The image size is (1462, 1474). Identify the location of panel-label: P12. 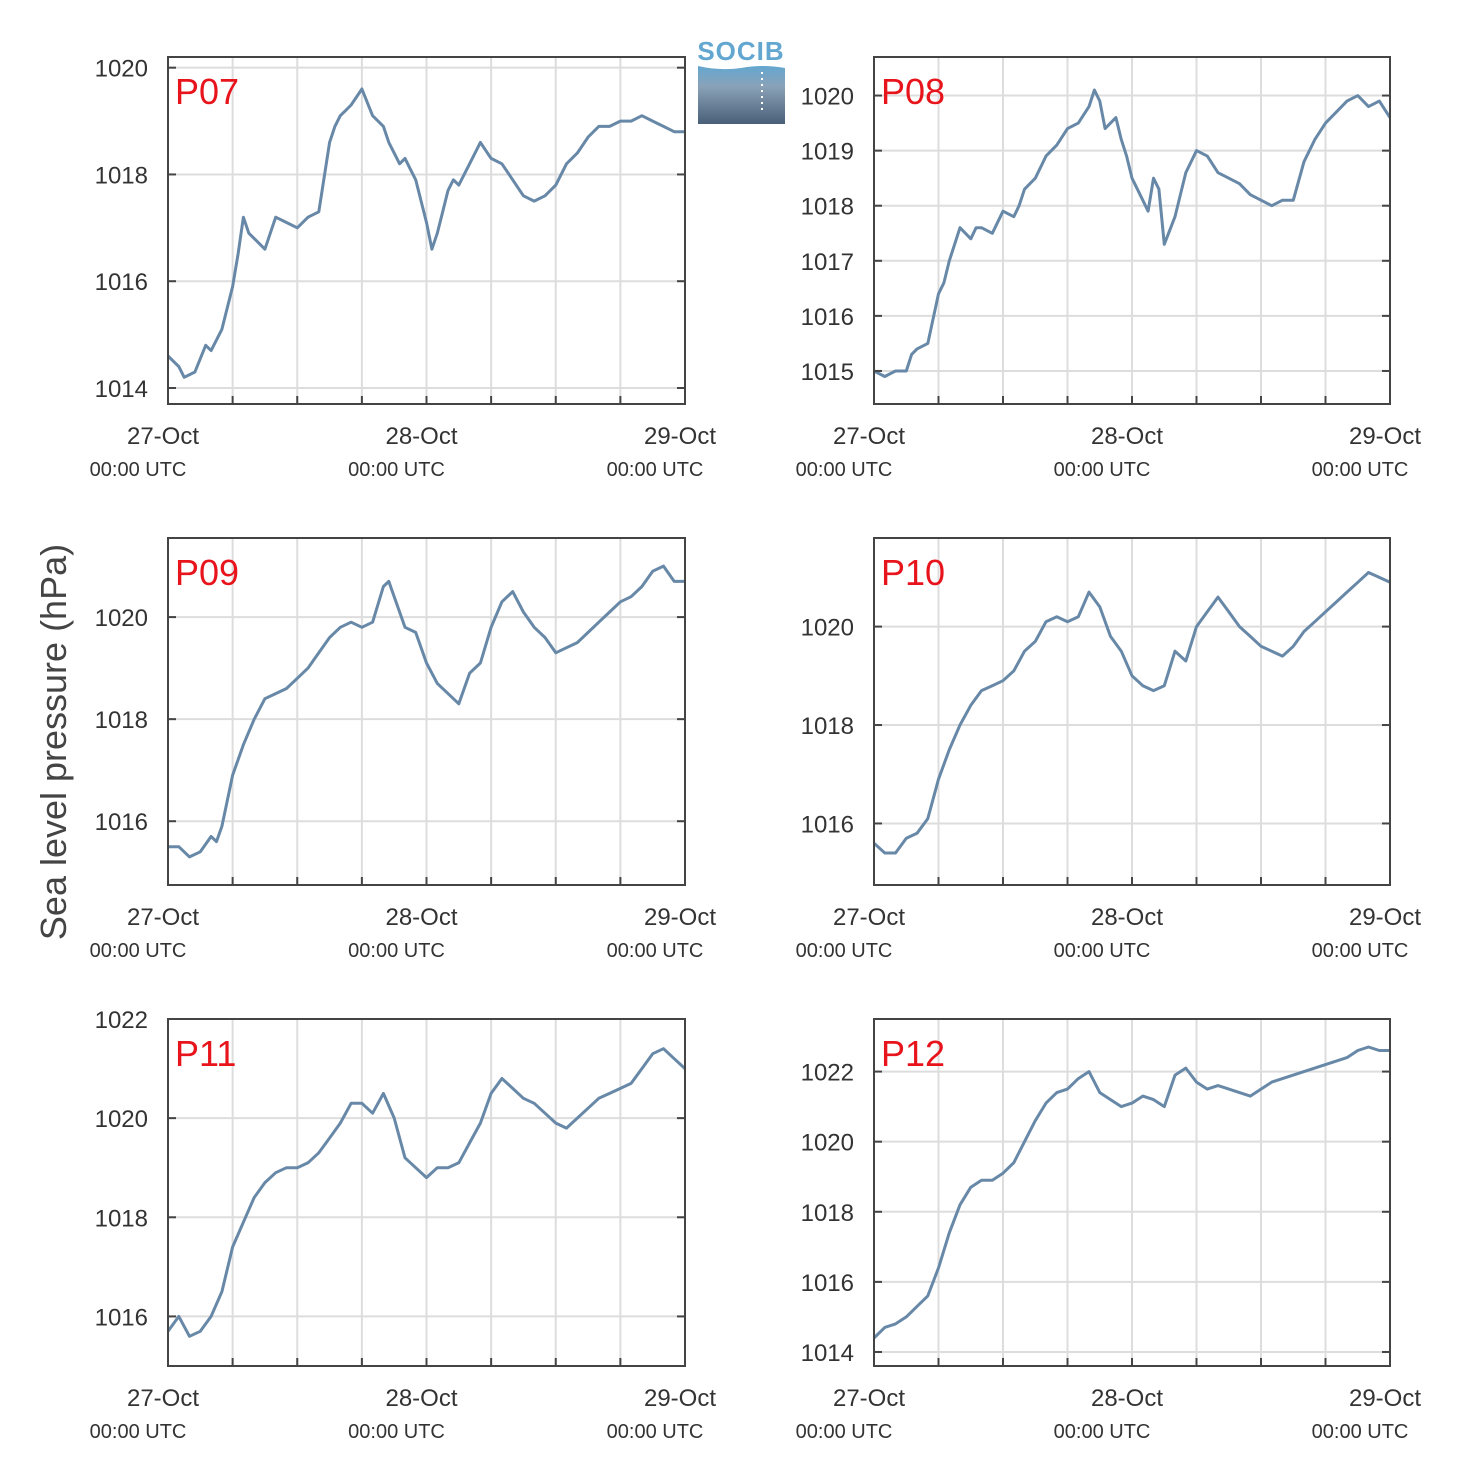
(913, 1053).